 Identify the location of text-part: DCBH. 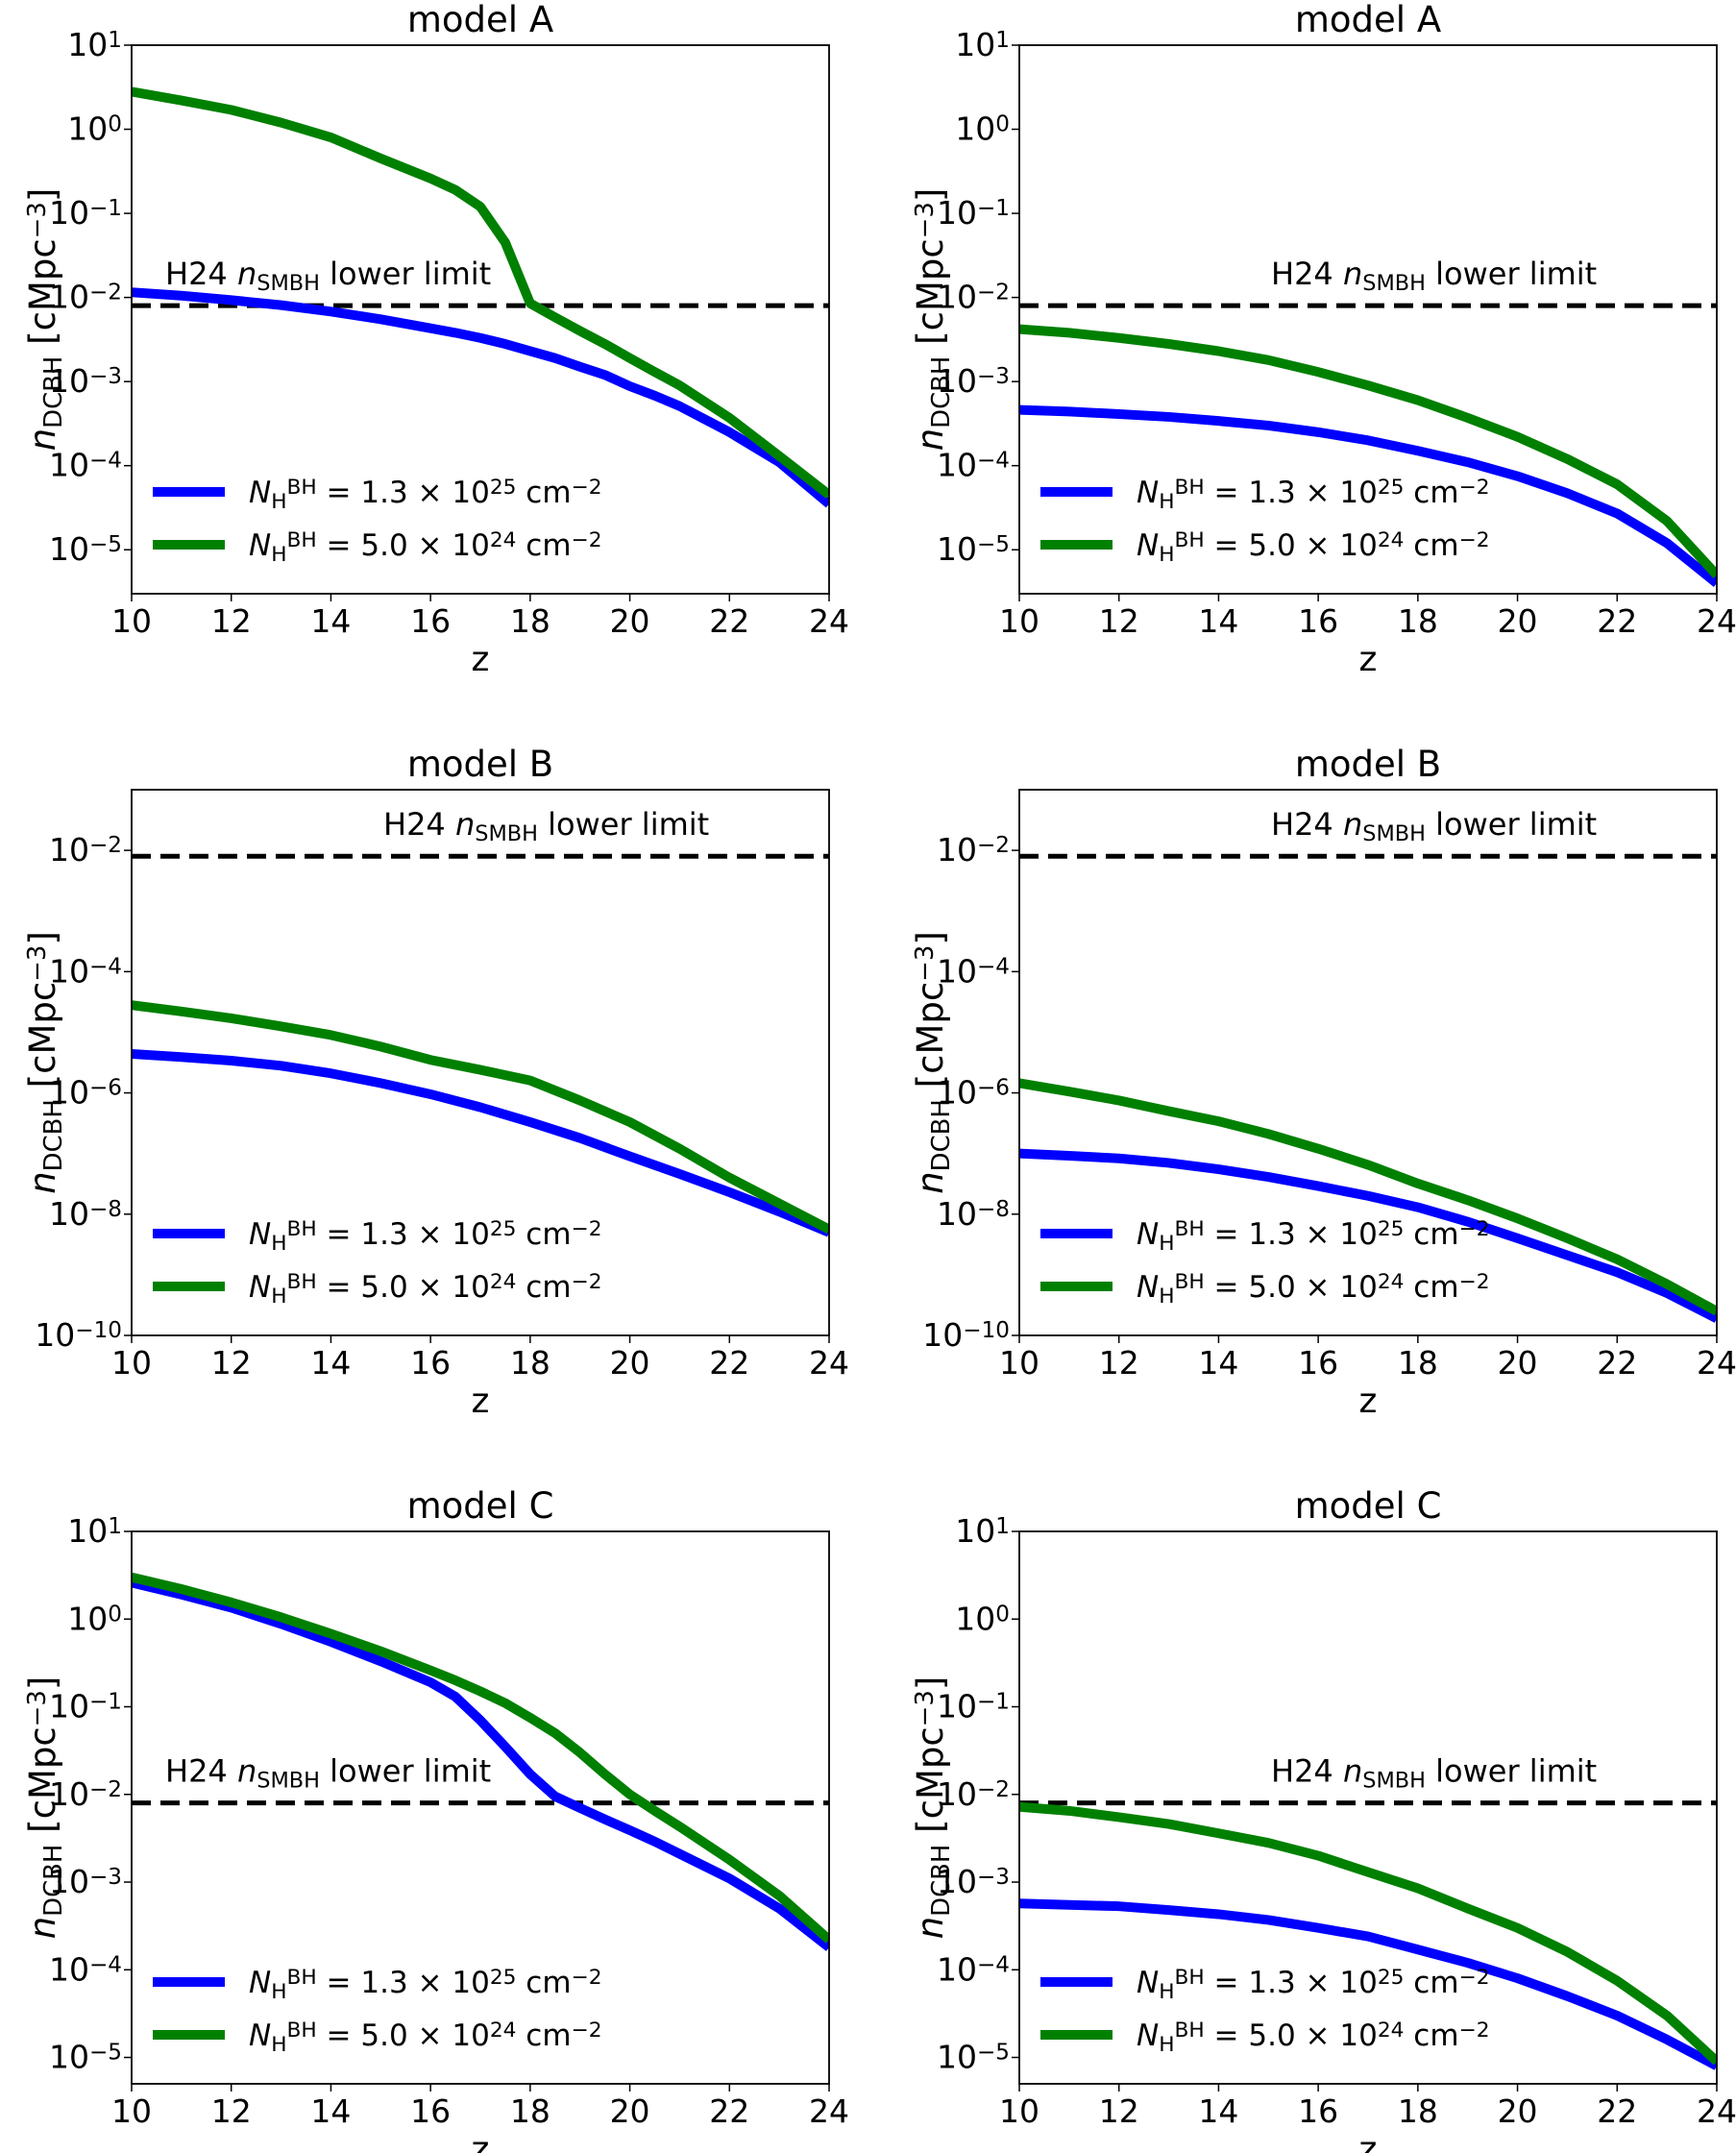
(941, 392).